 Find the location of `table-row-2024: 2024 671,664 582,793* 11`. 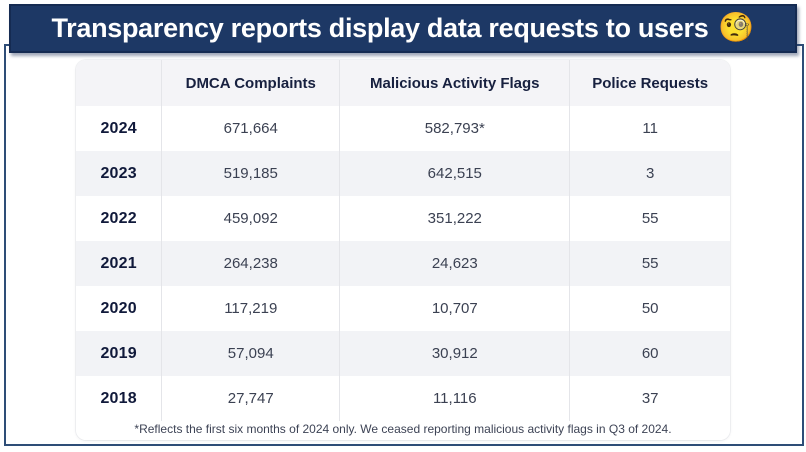

table-row-2024: 2024 671,664 582,793* 11 is located at coordinates (403, 128).